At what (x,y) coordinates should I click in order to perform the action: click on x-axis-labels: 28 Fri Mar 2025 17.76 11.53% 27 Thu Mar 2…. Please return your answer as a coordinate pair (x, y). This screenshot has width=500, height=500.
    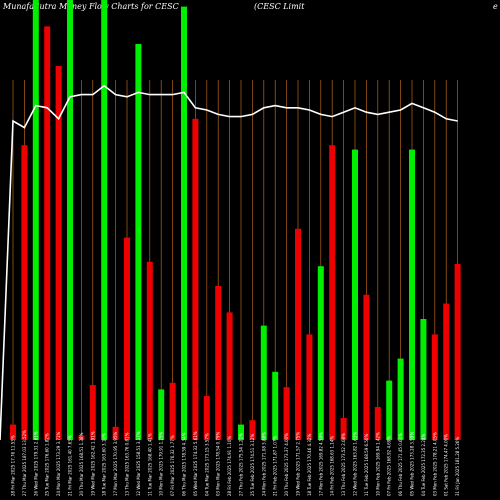
    Looking at the image, I should click on (236, 463).